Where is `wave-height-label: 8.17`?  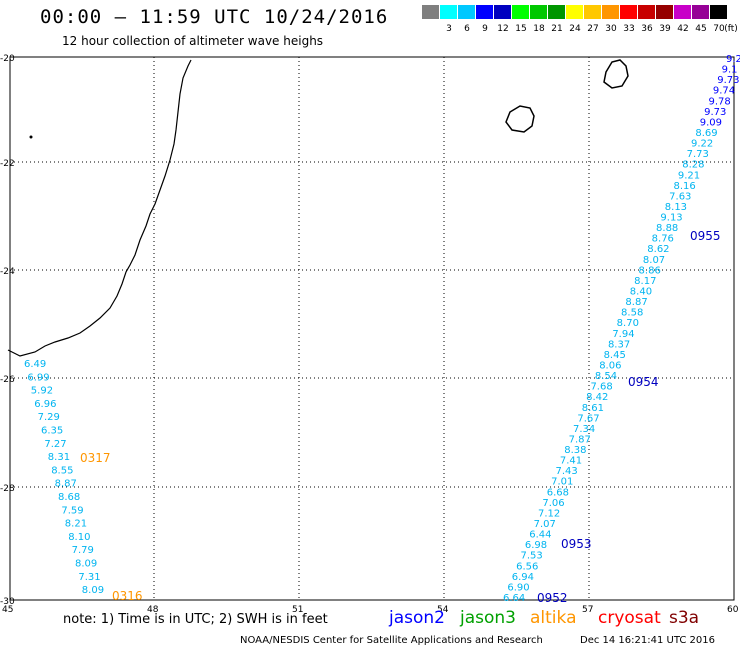 wave-height-label: 8.17 is located at coordinates (645, 281).